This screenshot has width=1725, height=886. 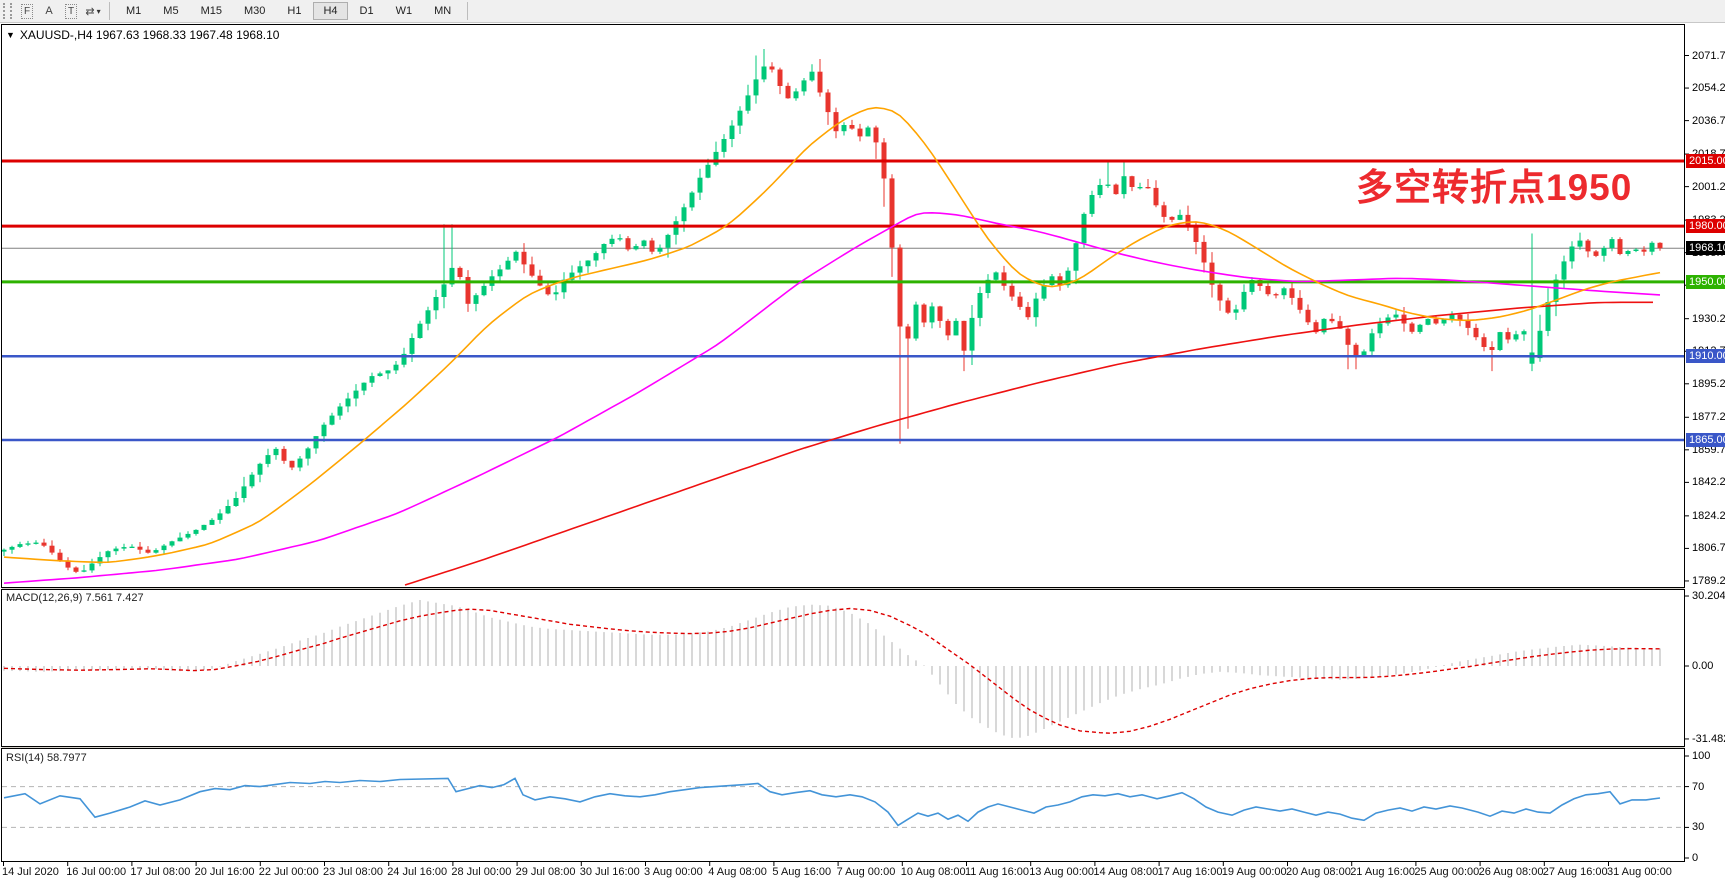 What do you see at coordinates (802, 872) in the screenshot?
I see `date-label: 5 Aug 16:00` at bounding box center [802, 872].